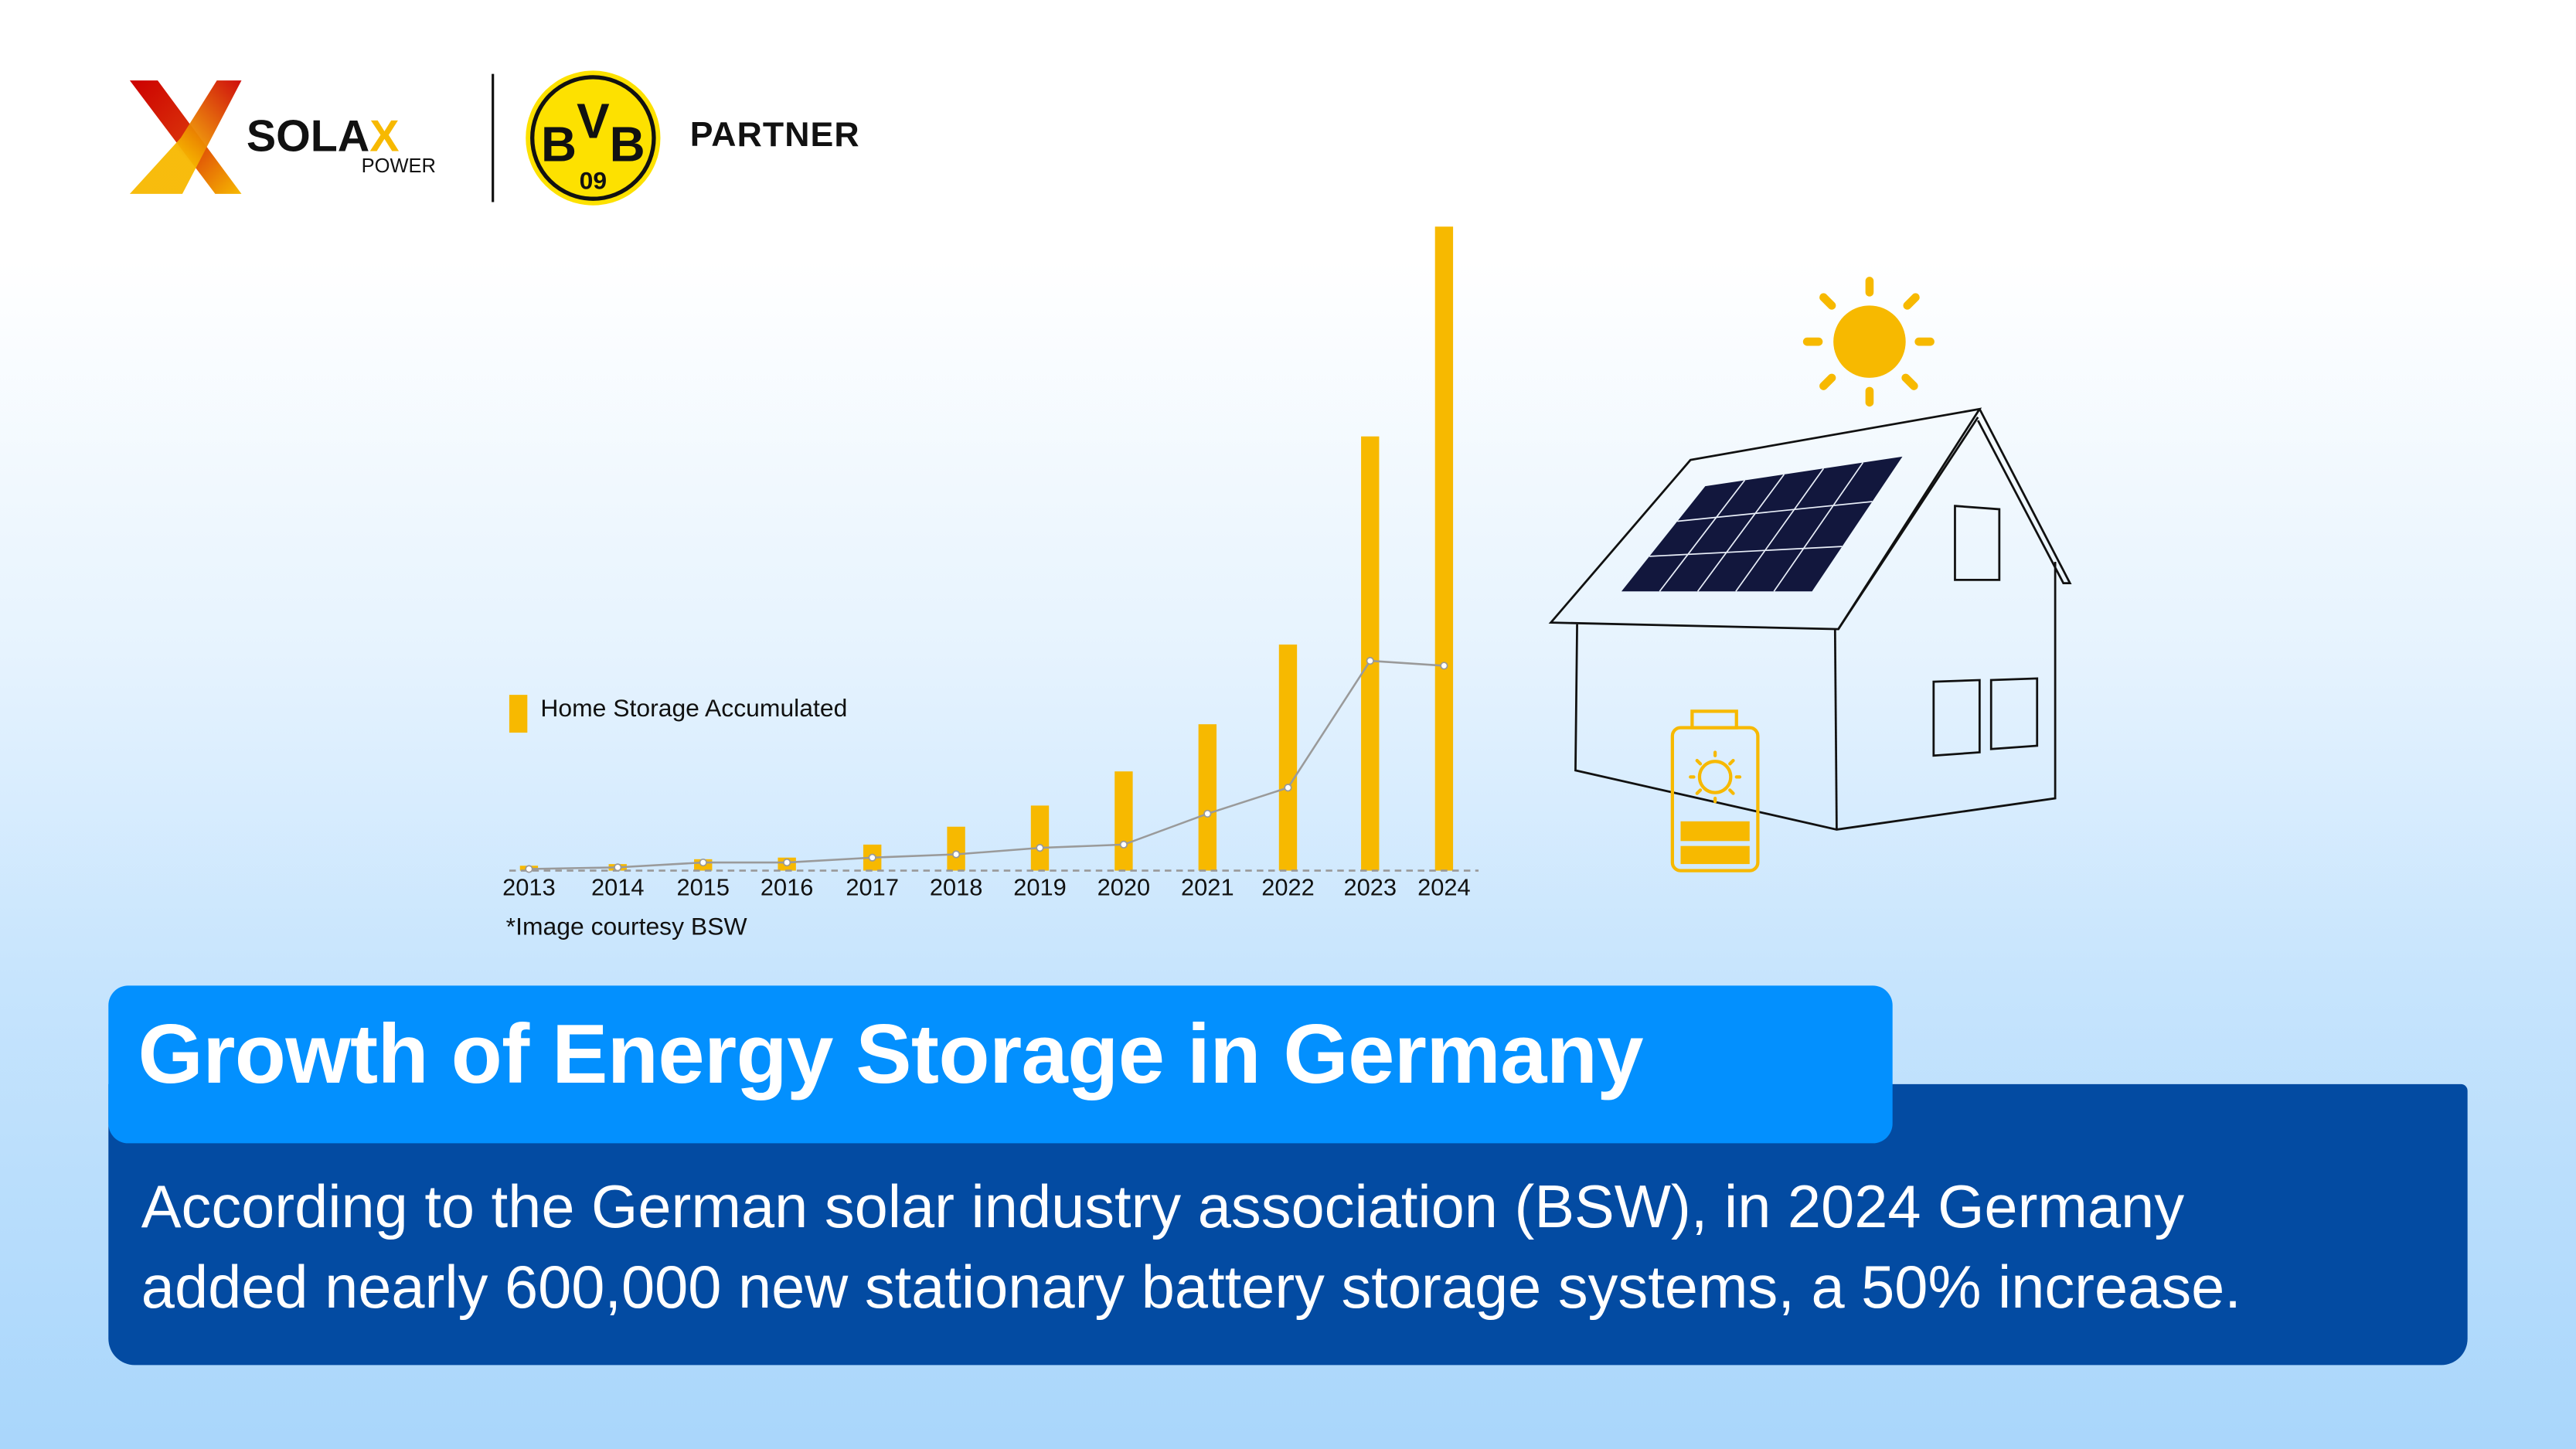 This screenshot has width=2576, height=1449. What do you see at coordinates (872, 857) in the screenshot?
I see `line-point-2017` at bounding box center [872, 857].